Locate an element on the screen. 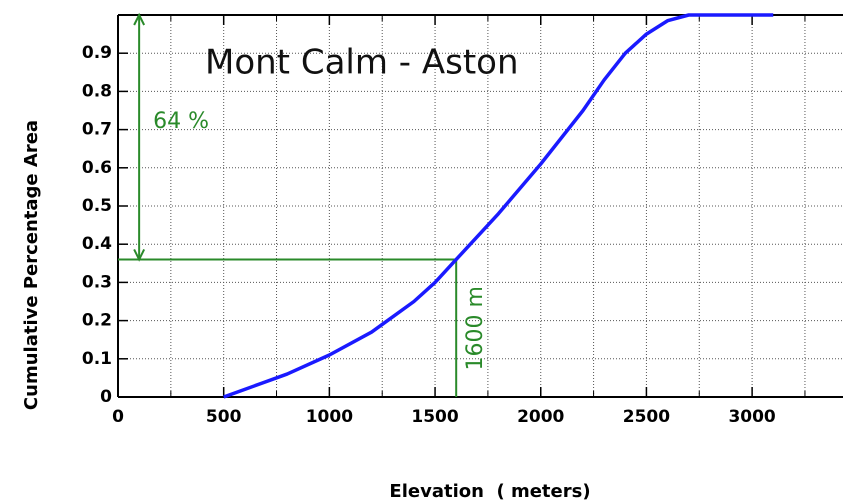  x-tick-label: 2500 is located at coordinates (646, 417).